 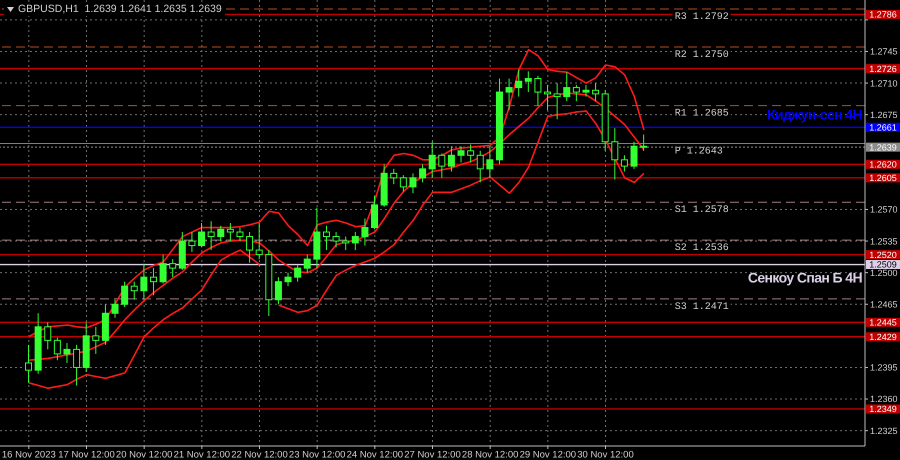 I want to click on y-tick-label: 1.2535, so click(x=884, y=241).